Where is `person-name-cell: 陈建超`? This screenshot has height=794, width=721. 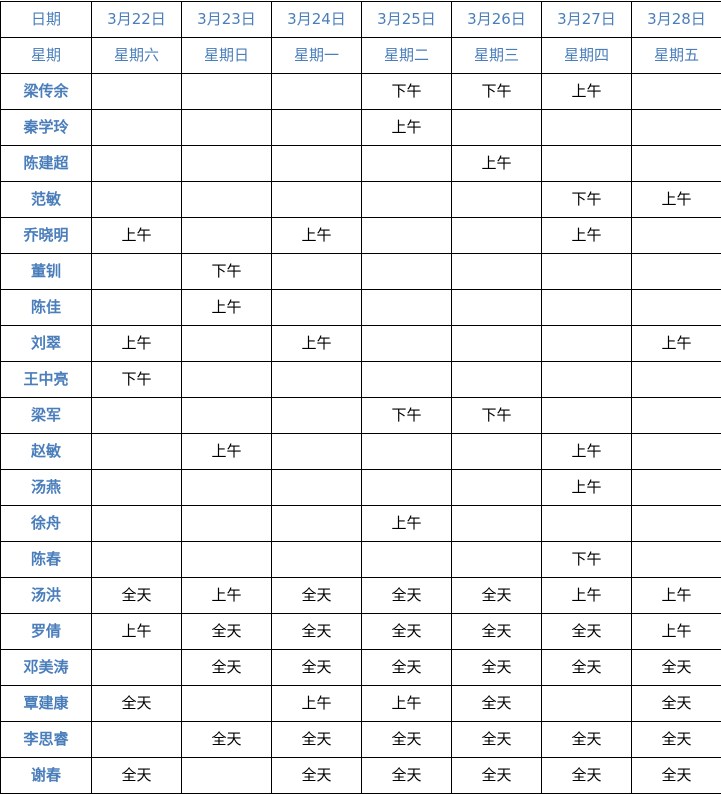 person-name-cell: 陈建超 is located at coordinates (46, 164).